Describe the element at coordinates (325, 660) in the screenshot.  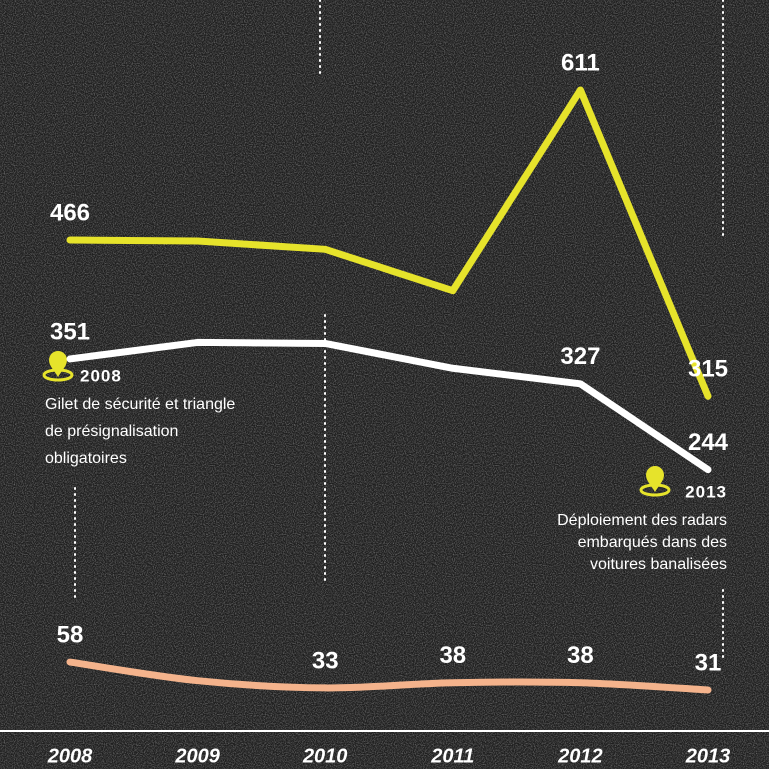
I see `data-label: 33` at that location.